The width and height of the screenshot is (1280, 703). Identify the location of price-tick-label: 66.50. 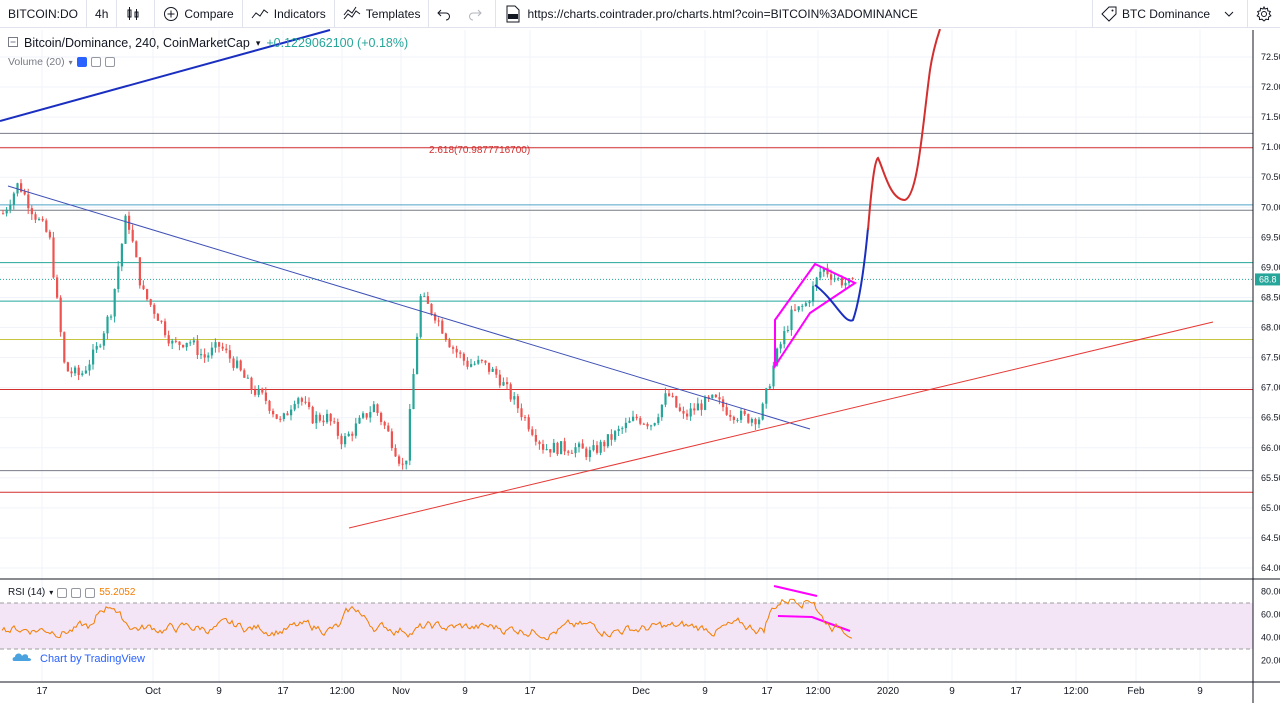
(1270, 418).